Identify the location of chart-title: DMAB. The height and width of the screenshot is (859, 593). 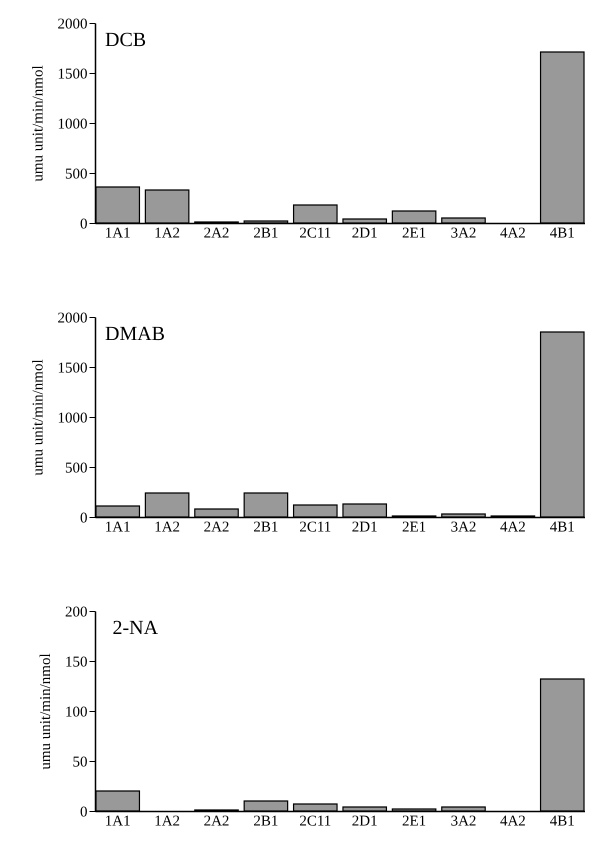
(135, 334).